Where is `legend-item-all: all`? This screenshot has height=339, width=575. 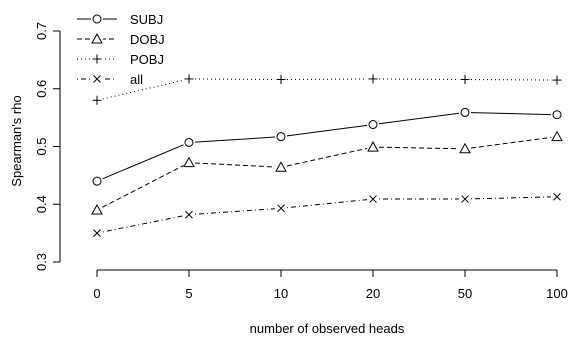
legend-item-all: all is located at coordinates (110, 79).